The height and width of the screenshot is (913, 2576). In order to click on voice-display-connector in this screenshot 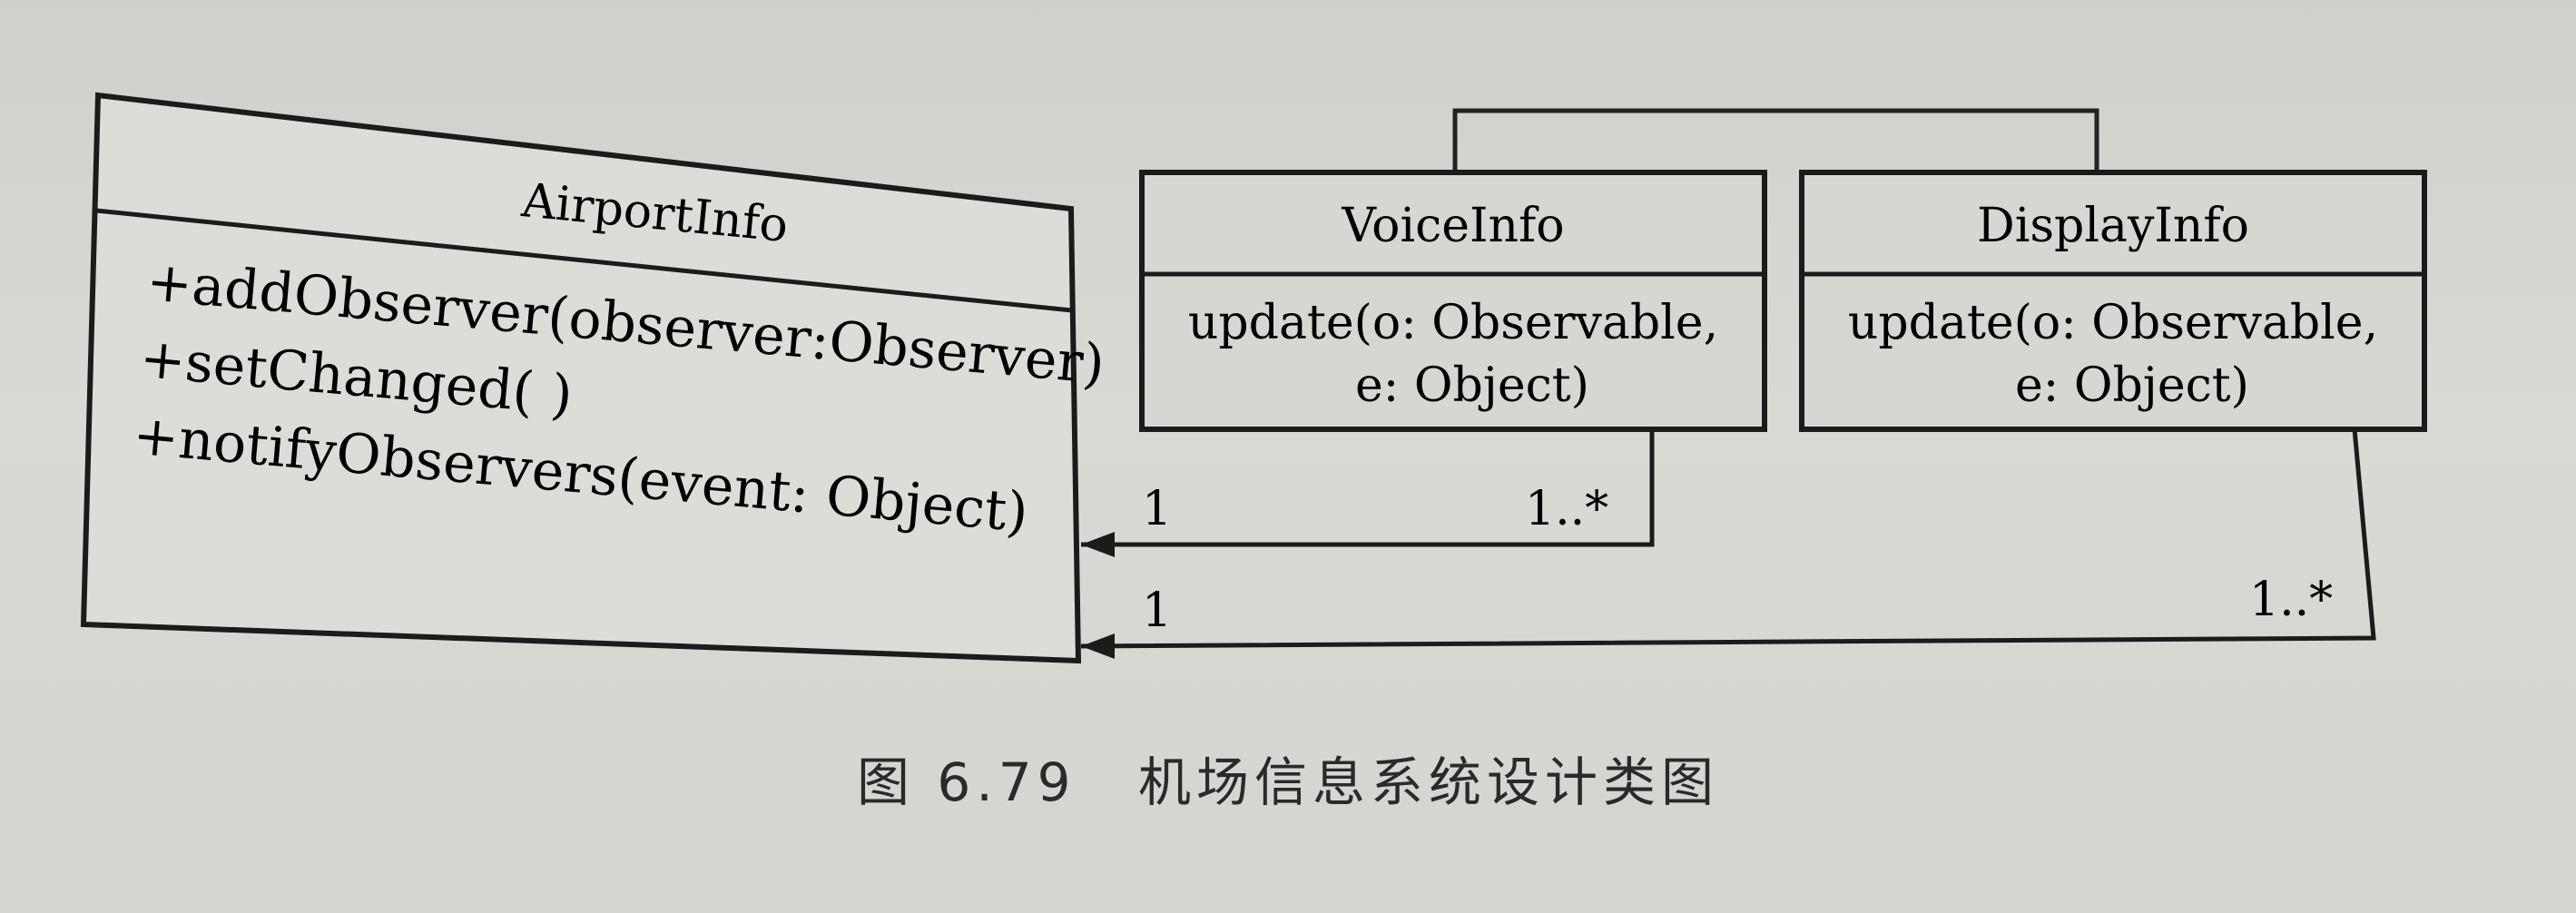, I will do `click(1775, 140)`.